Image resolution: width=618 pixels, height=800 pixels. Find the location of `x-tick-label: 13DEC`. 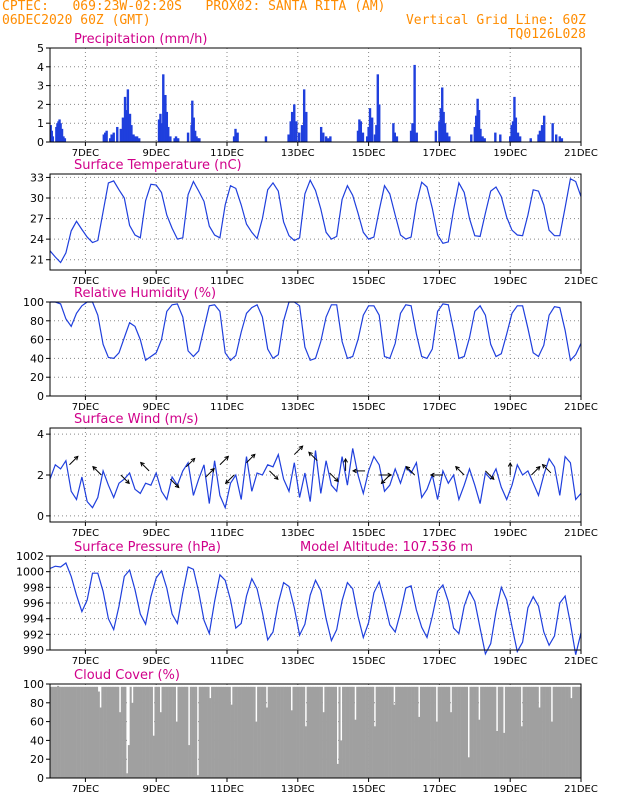

x-tick-label: 13DEC is located at coordinates (298, 661).